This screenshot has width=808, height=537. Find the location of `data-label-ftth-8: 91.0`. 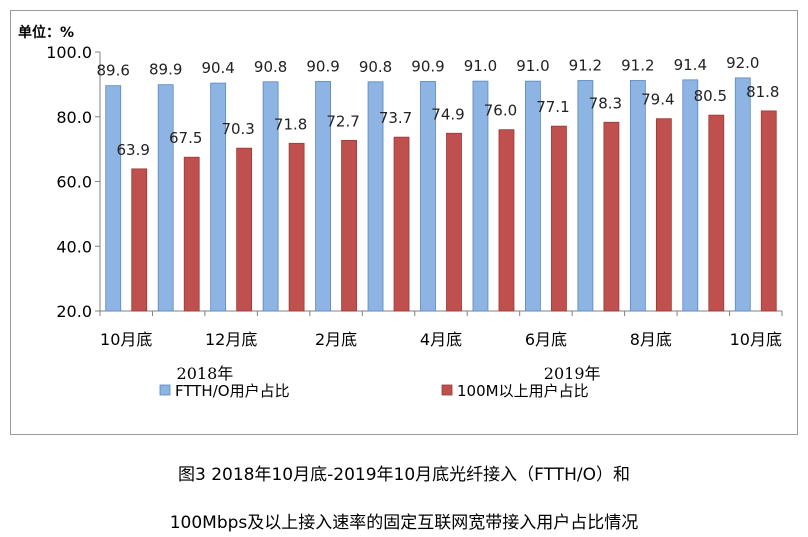

data-label-ftth-8: 91.0 is located at coordinates (532, 66).